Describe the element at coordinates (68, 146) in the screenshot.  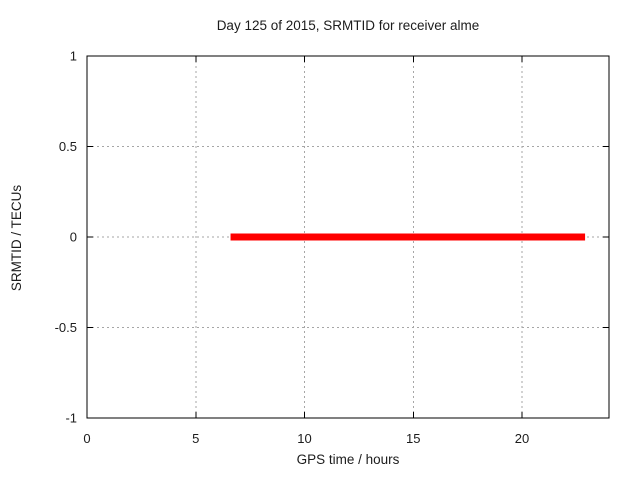
I see `y-tick-label: 0.5` at that location.